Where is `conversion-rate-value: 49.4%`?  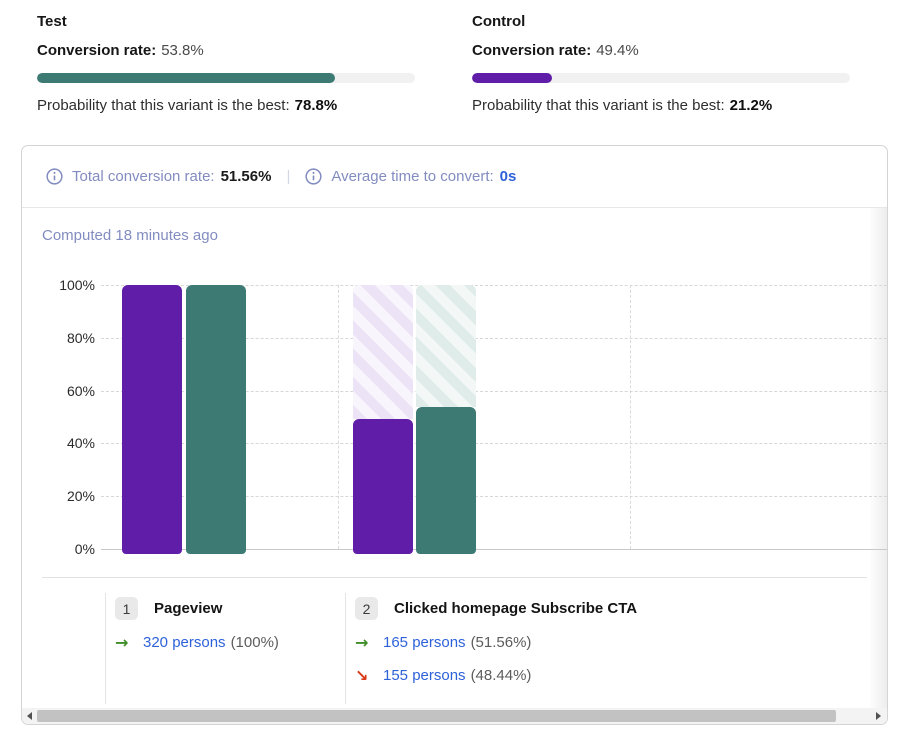
conversion-rate-value: 49.4% is located at coordinates (617, 50).